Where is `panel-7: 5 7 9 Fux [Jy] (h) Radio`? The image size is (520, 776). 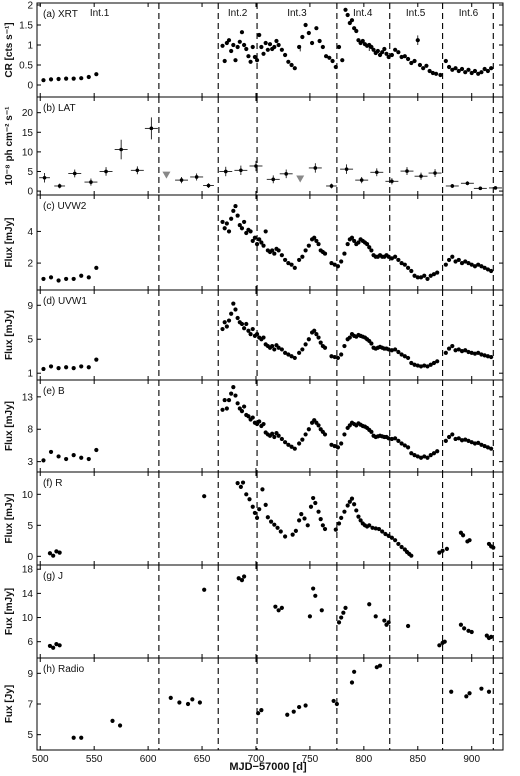
panel-7: 5 7 9 Fux [Jy] (h) Radio is located at coordinates (254, 704).